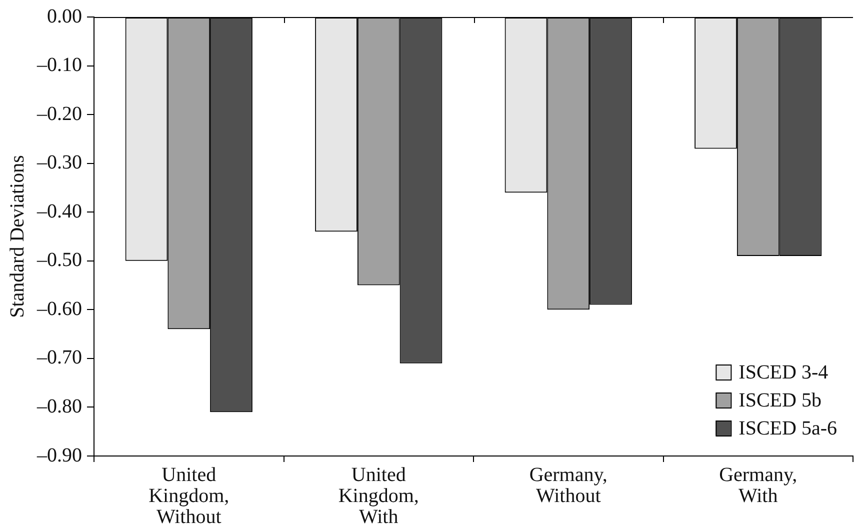 This screenshot has height=531, width=855. What do you see at coordinates (378, 496) in the screenshot?
I see `x-tick-label: United Kingdom, With` at bounding box center [378, 496].